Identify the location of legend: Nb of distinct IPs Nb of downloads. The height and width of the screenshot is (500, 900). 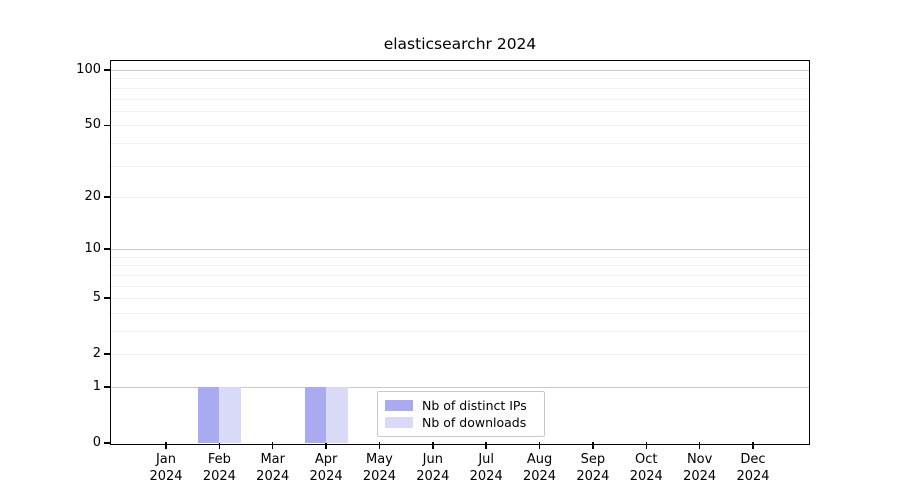
(461, 414).